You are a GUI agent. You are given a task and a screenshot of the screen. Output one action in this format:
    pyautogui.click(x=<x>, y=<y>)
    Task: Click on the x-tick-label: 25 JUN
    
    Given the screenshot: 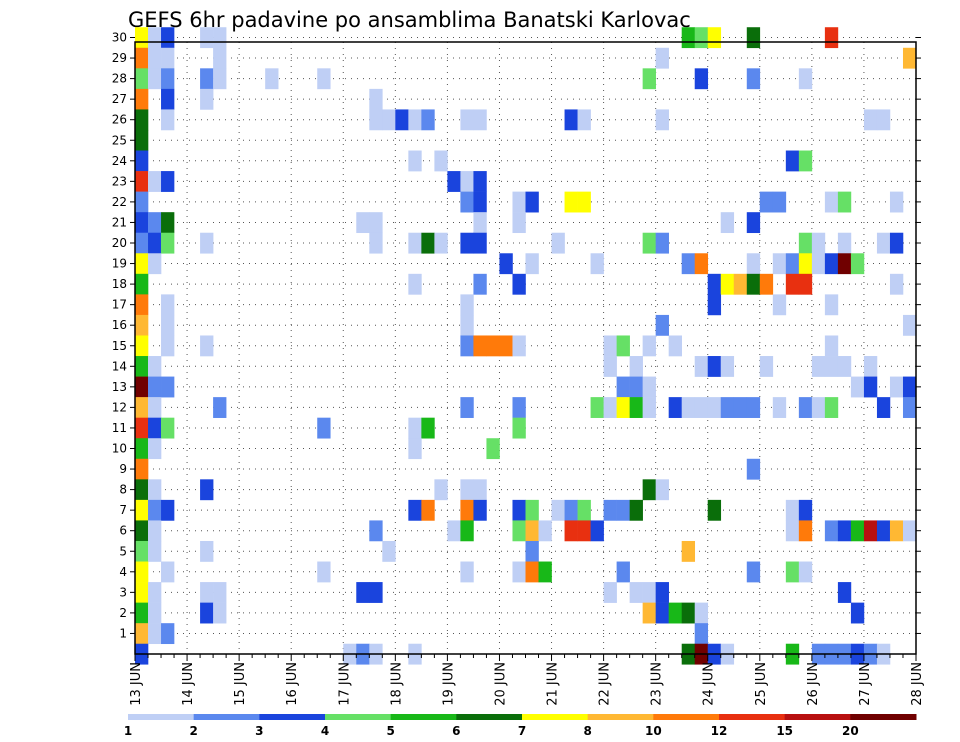 What is the action you would take?
    pyautogui.click(x=761, y=684)
    